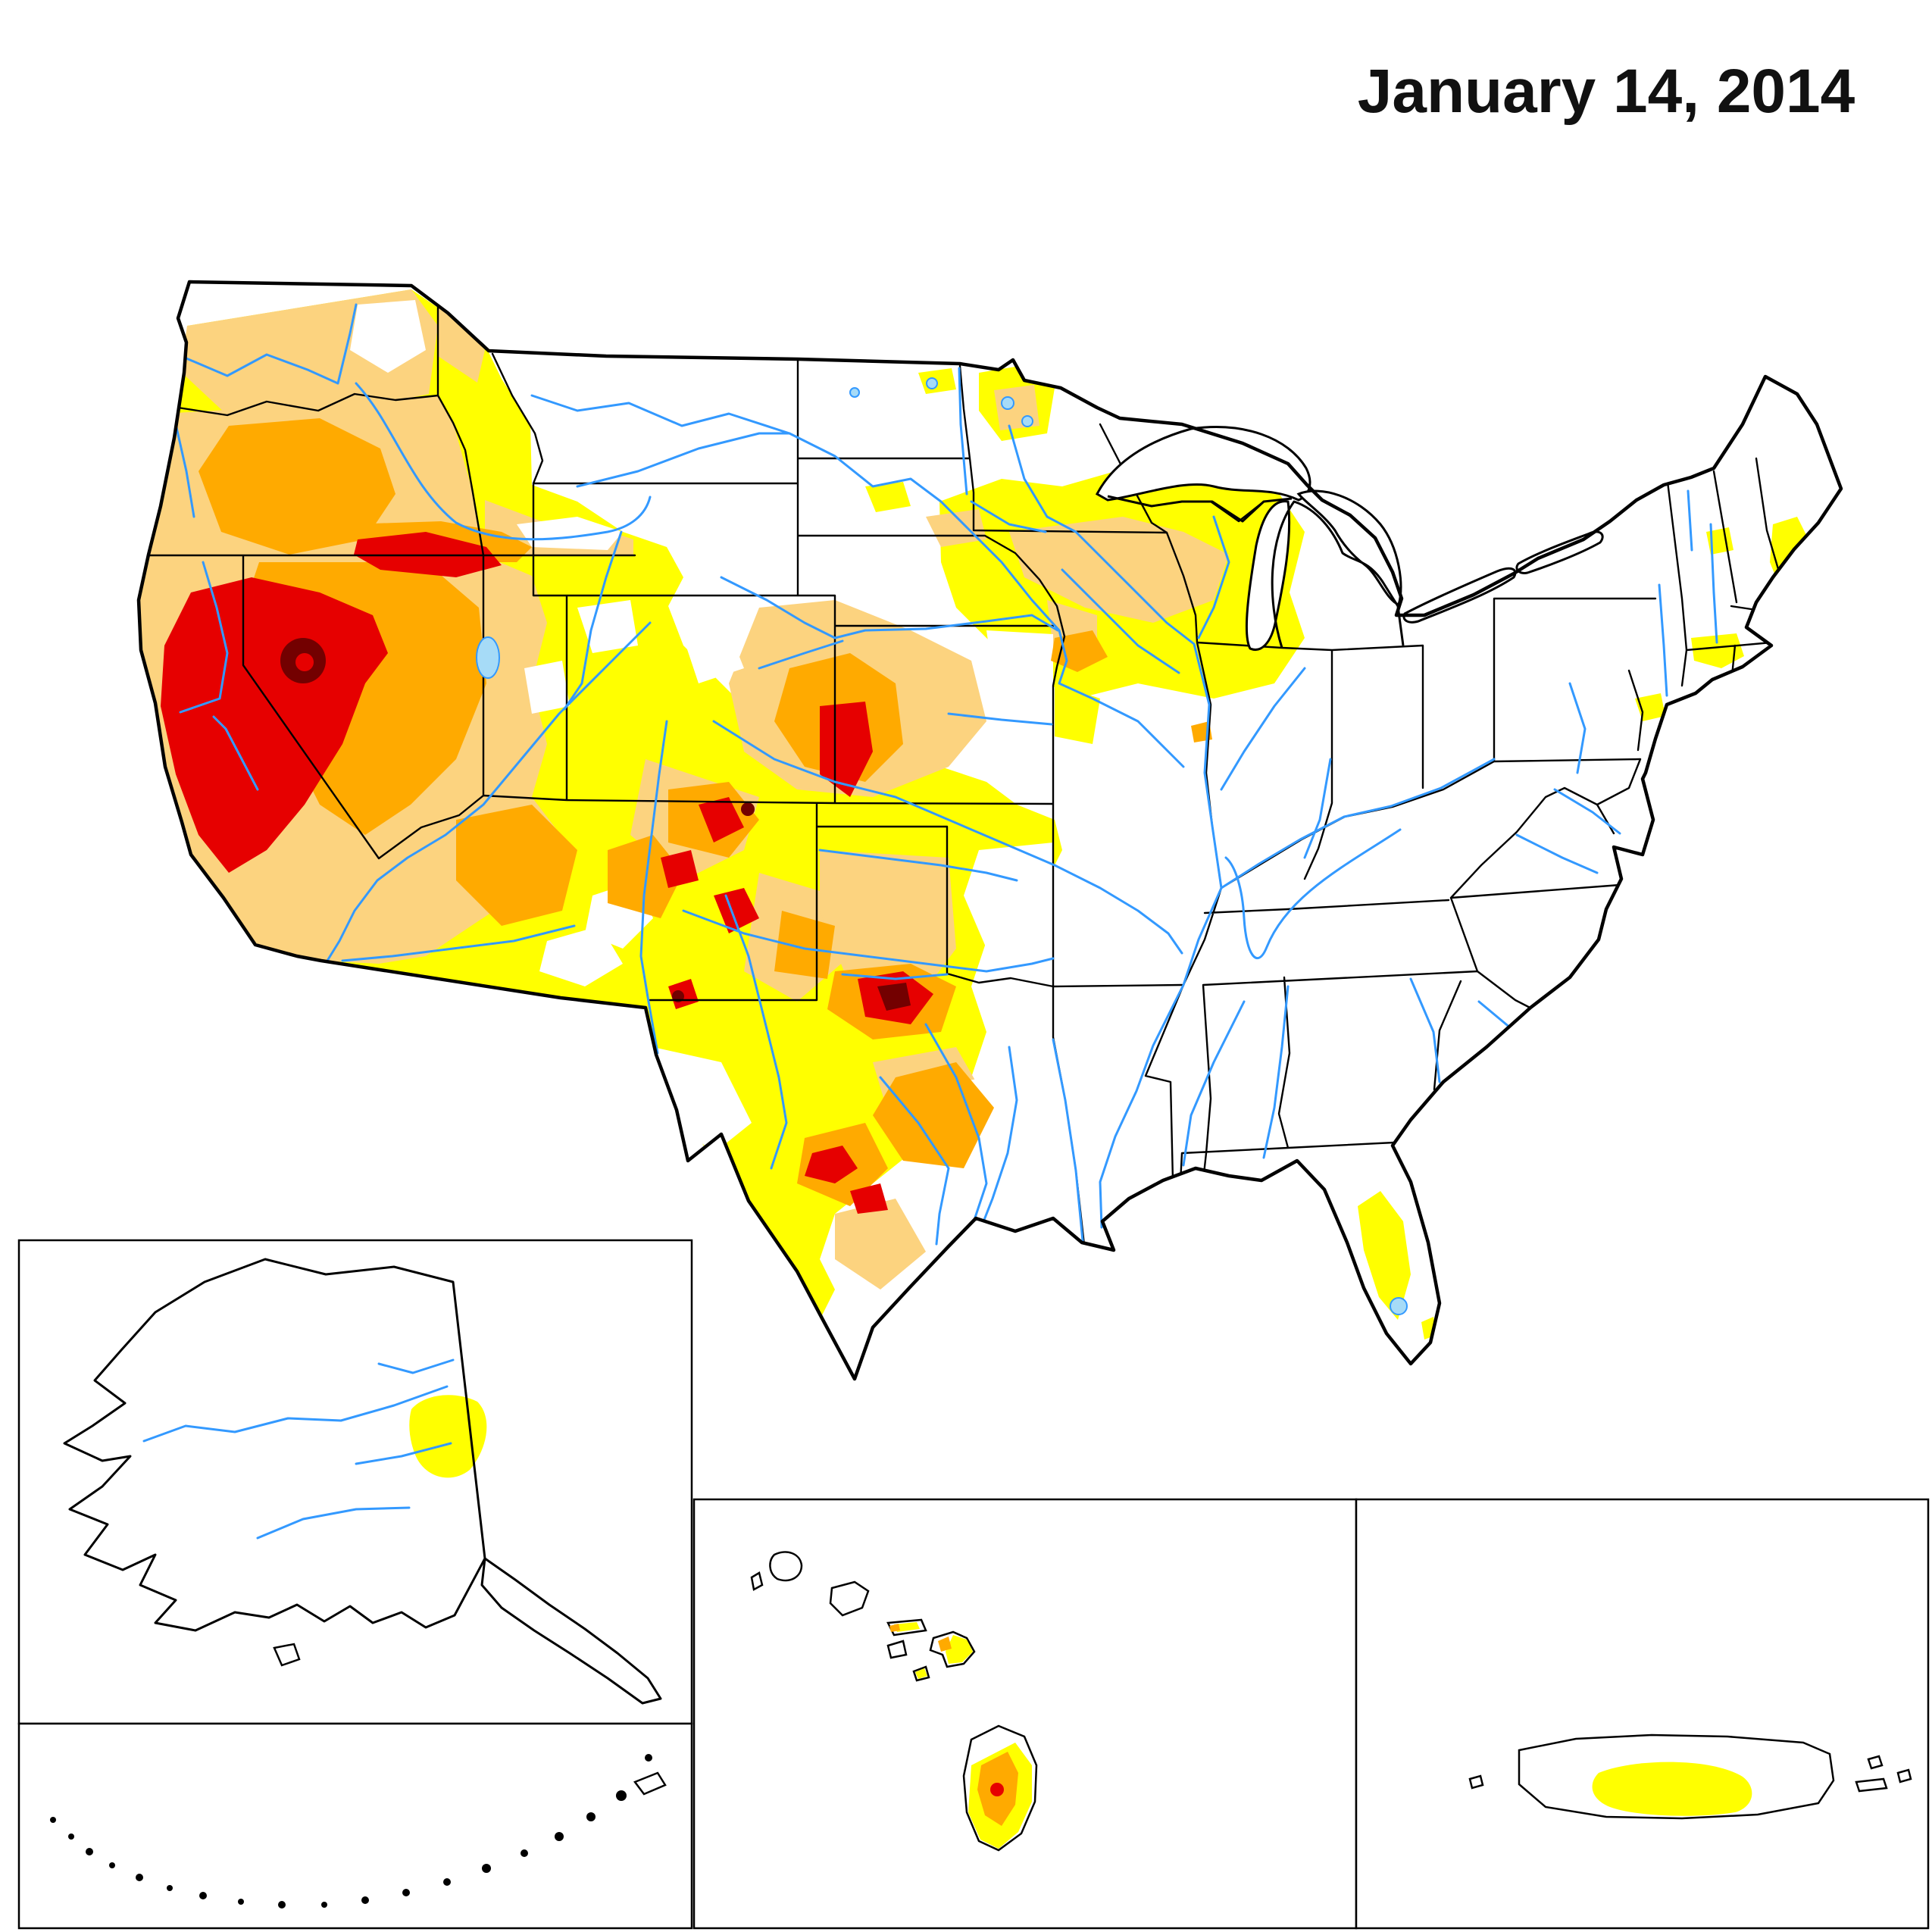 This screenshot has height=1932, width=1932. I want to click on snake-river, so click(504, 462).